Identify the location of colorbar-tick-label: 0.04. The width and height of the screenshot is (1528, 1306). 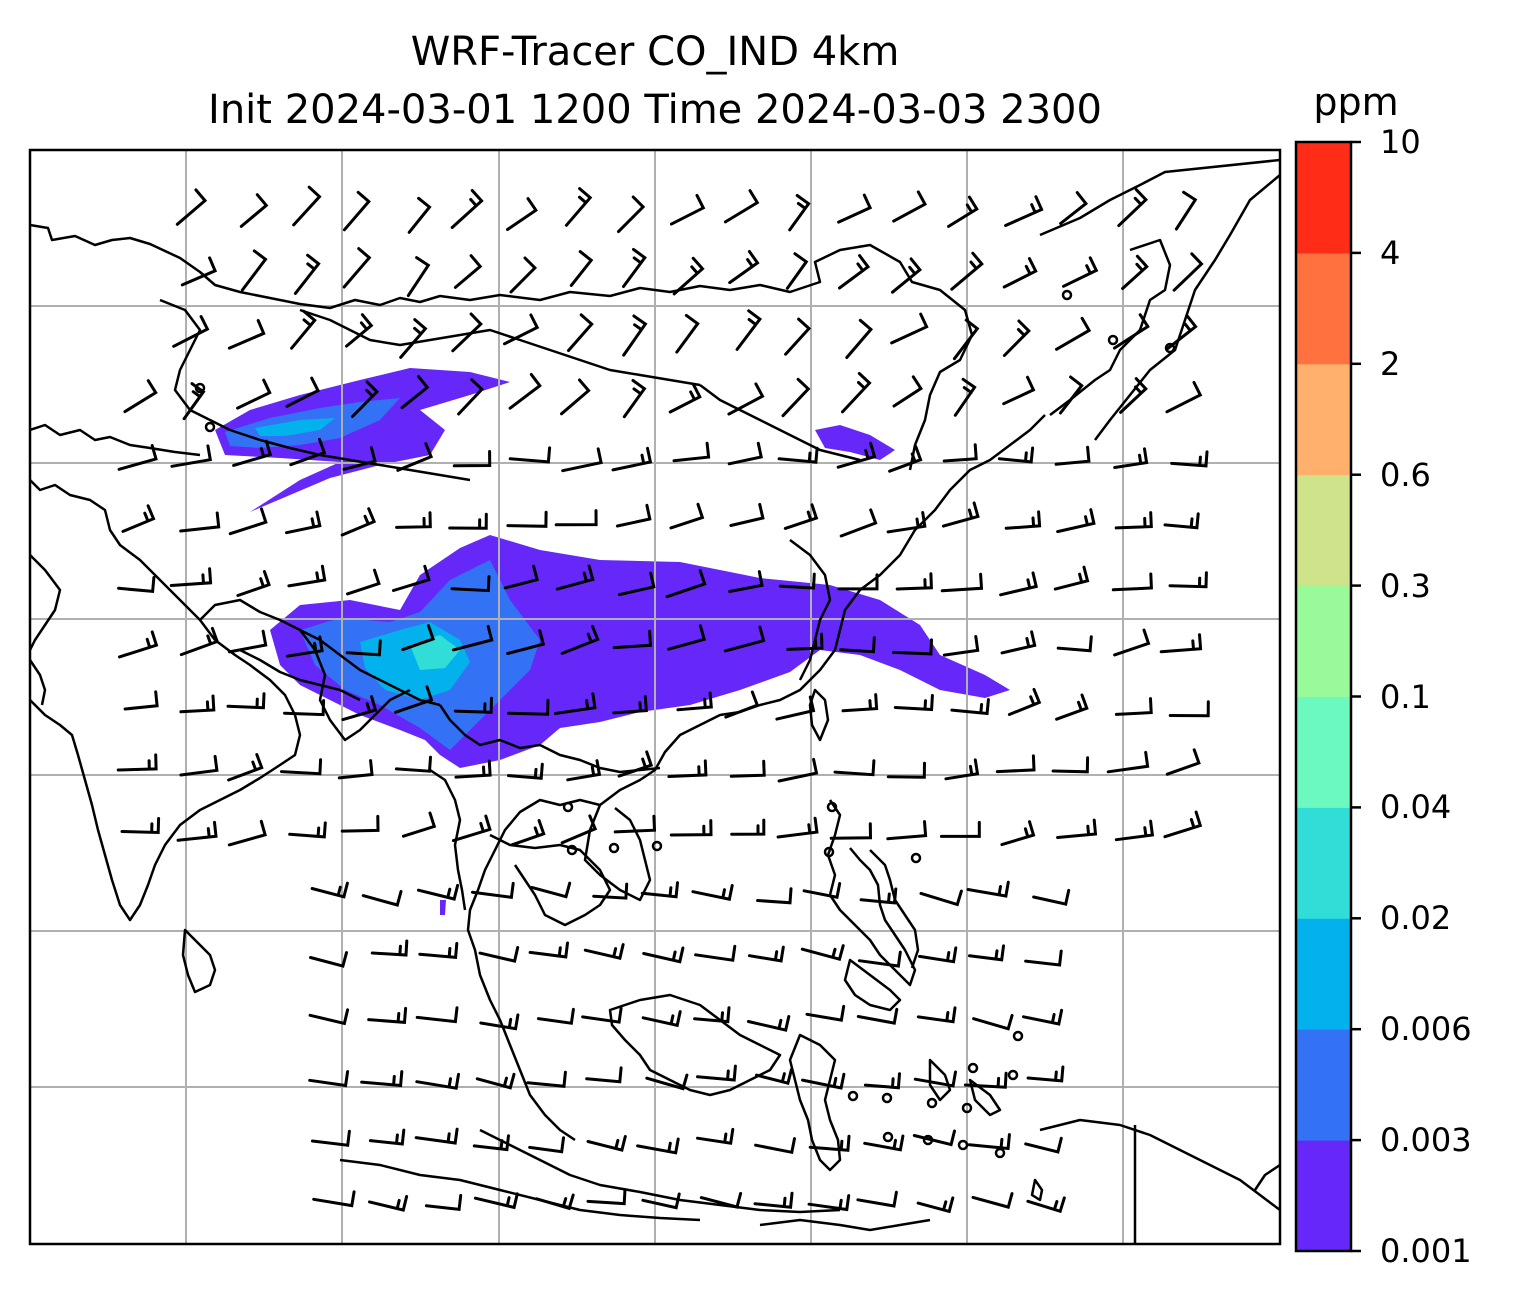
(1416, 807).